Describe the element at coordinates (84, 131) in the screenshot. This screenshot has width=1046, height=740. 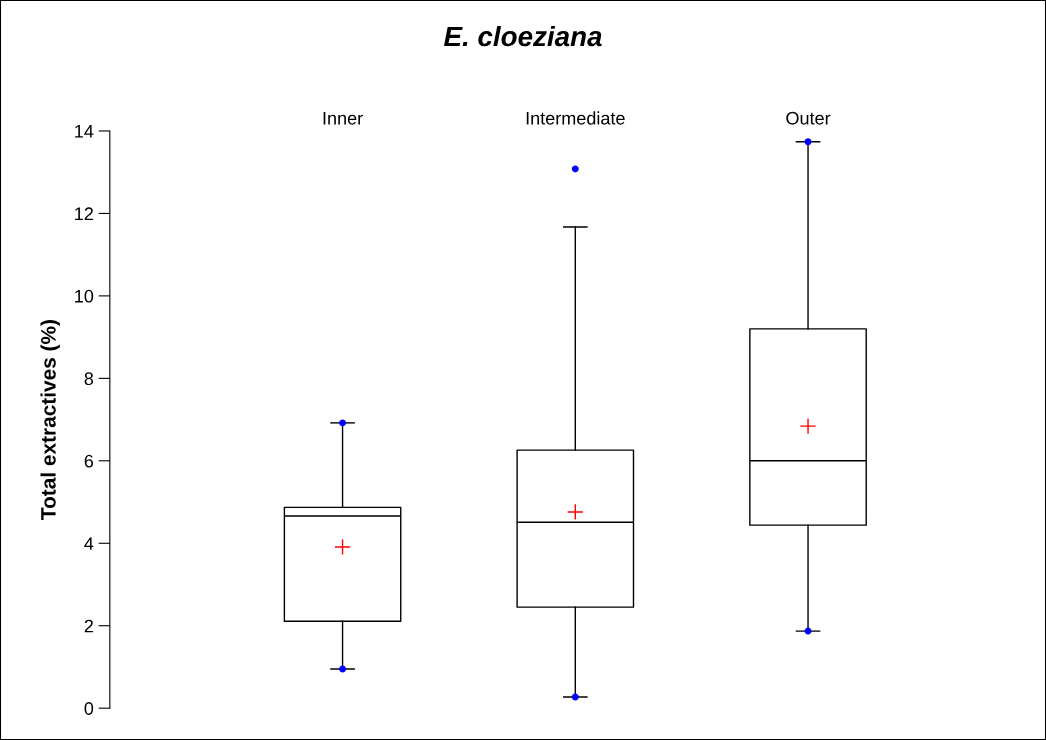
I see `y-tick-label: 14` at that location.